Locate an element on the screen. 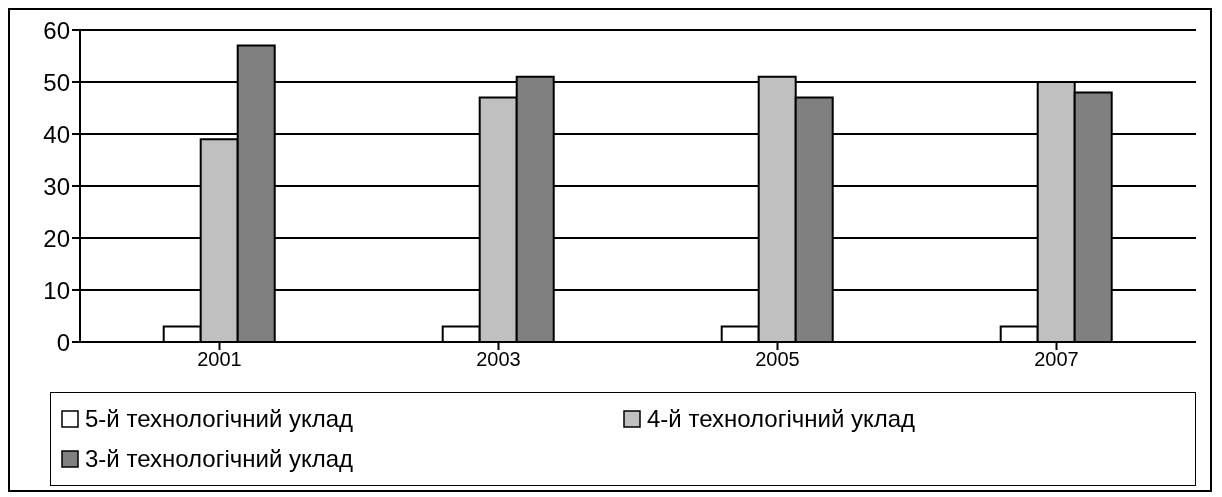 The width and height of the screenshot is (1222, 497). x-tick-label: 2007 is located at coordinates (1056, 359).